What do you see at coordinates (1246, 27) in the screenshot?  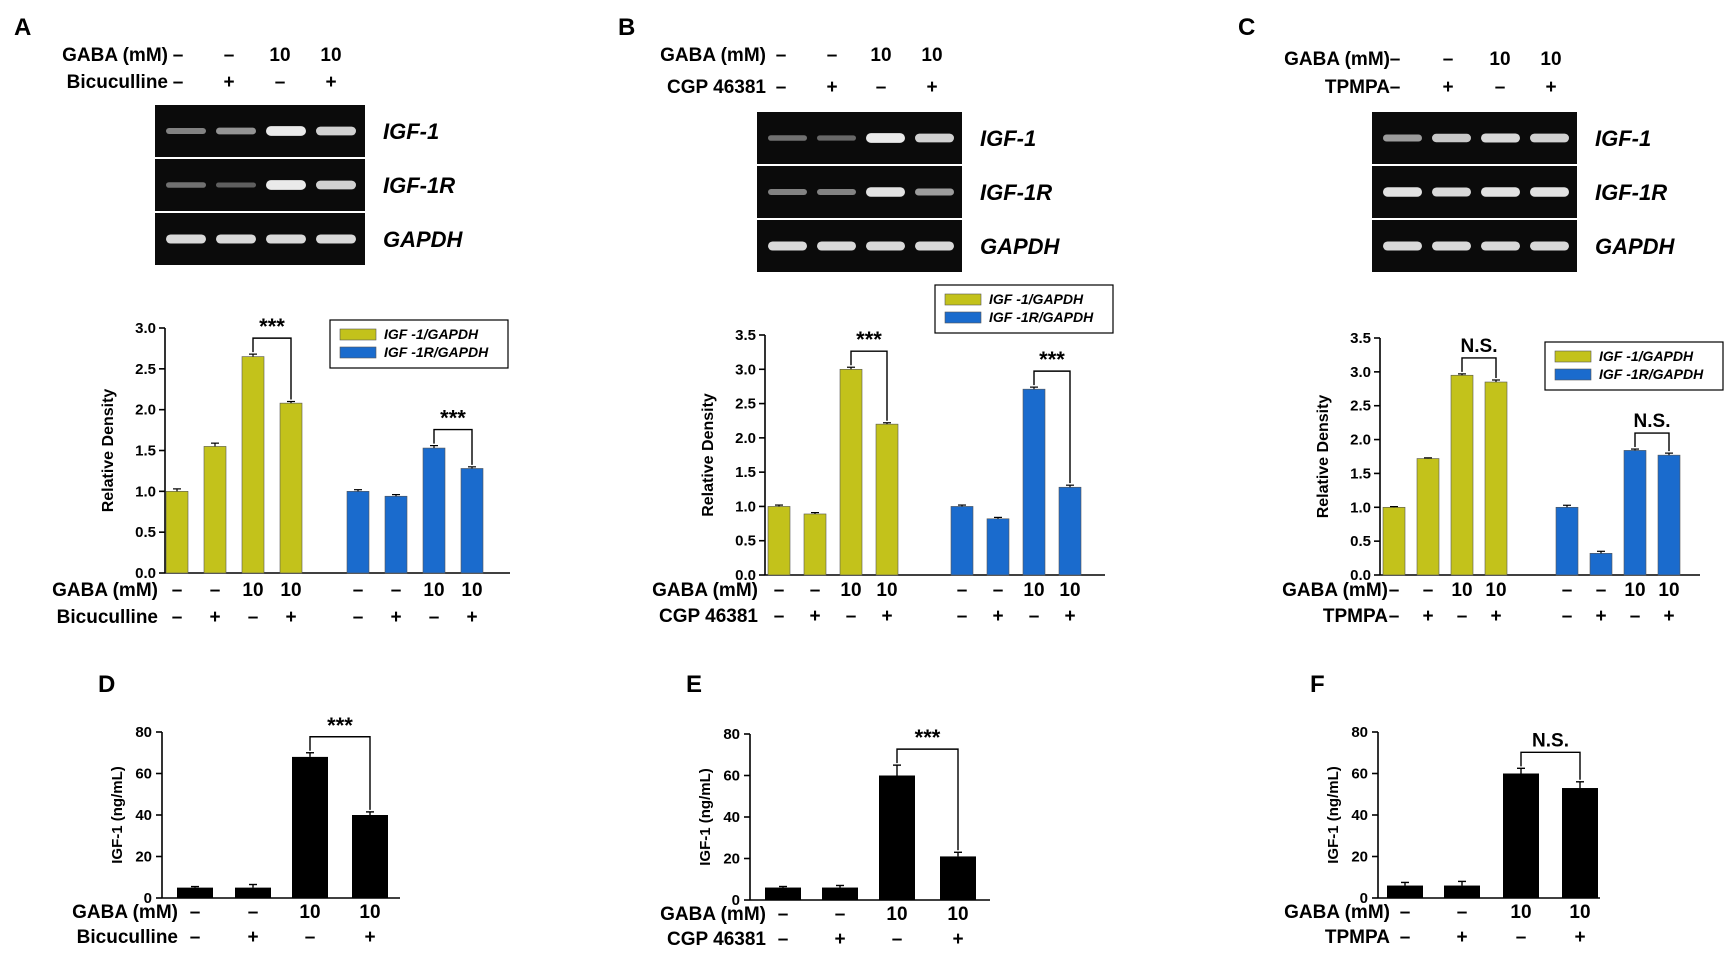 I see `panel-label: C` at bounding box center [1246, 27].